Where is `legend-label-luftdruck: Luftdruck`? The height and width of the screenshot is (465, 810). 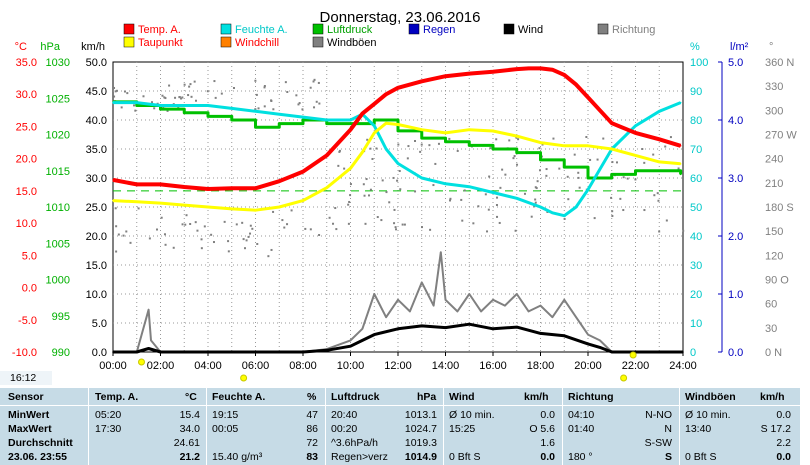 legend-label-luftdruck: Luftdruck is located at coordinates (350, 30).